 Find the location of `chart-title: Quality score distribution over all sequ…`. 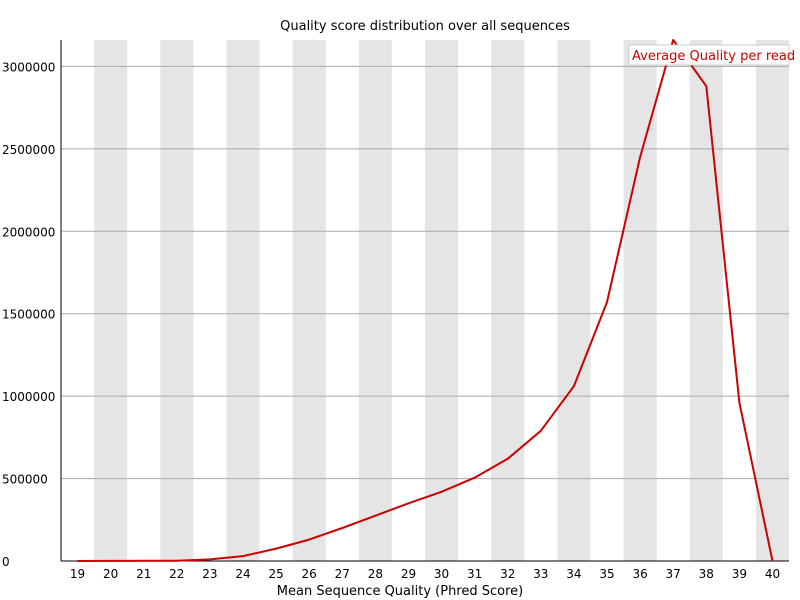

chart-title: Quality score distribution over all sequ… is located at coordinates (425, 26).